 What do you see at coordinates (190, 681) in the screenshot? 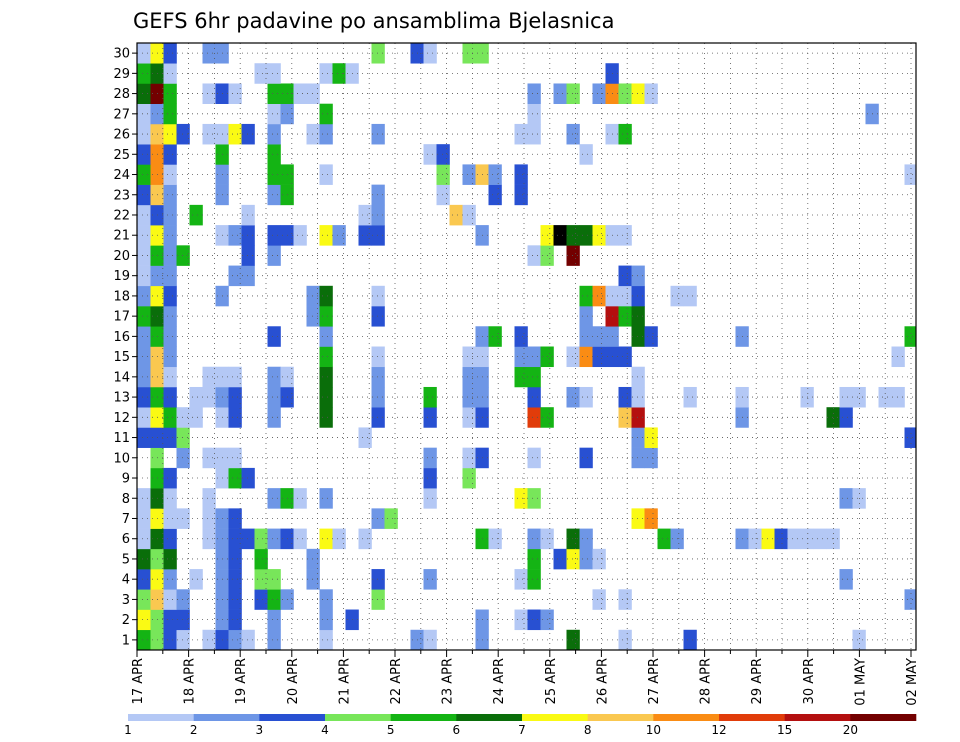
I see `x-tick-label: 18 APR` at bounding box center [190, 681].